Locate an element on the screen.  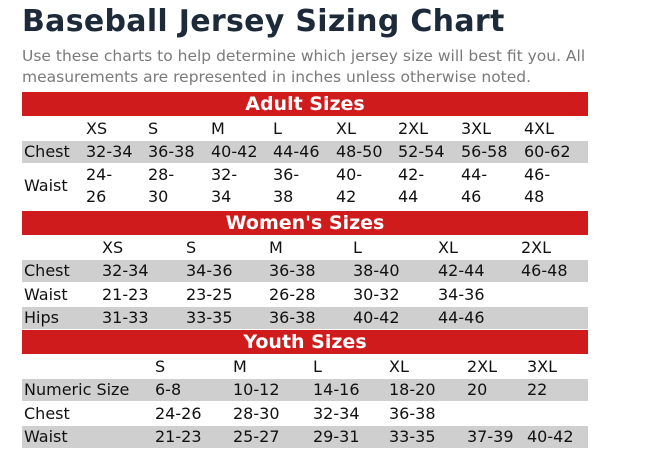
youth-waist-2xl: 37-39 is located at coordinates (490, 436).